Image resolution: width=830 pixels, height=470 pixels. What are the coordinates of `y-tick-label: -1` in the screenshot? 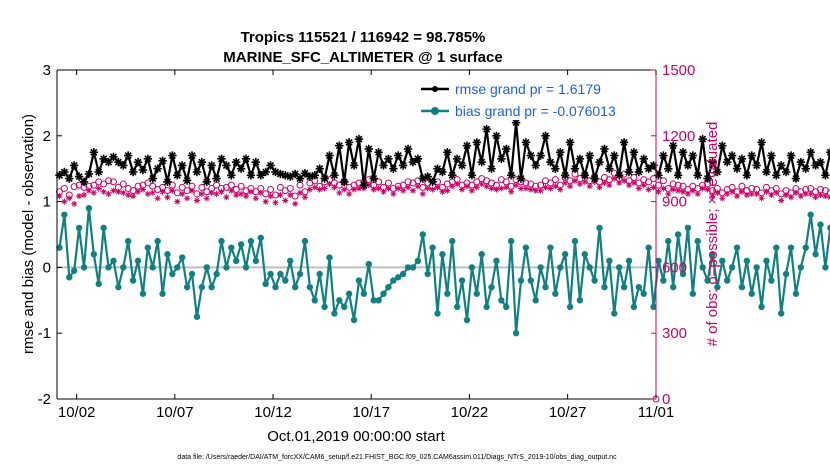 It's located at (44, 333).